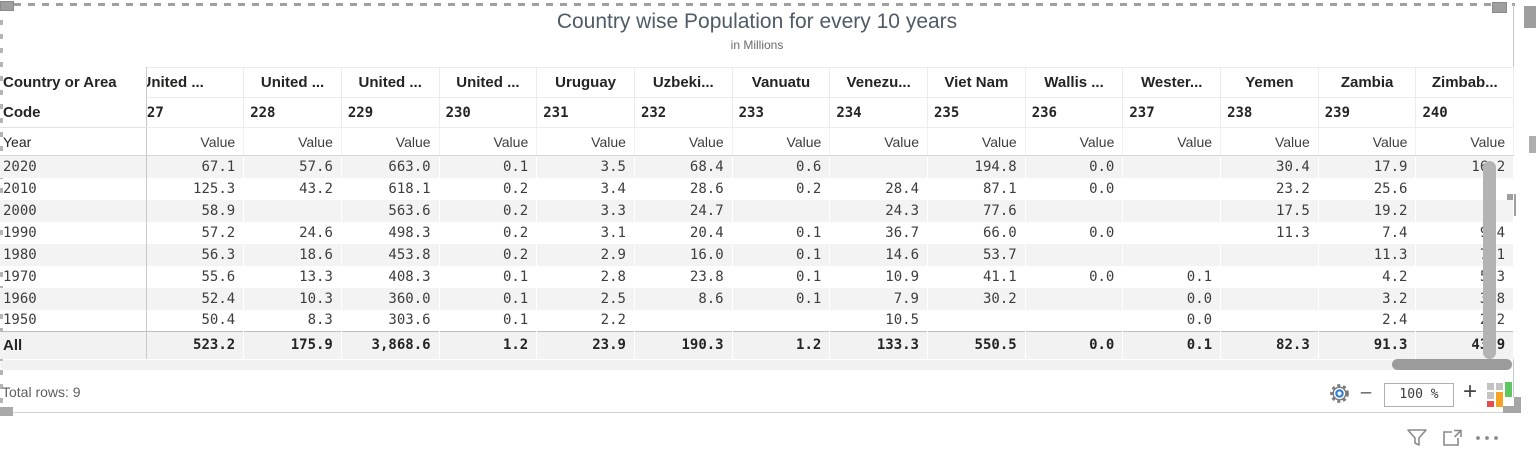 The width and height of the screenshot is (1536, 475). I want to click on zoom-level-input: 100 %, so click(1419, 395).